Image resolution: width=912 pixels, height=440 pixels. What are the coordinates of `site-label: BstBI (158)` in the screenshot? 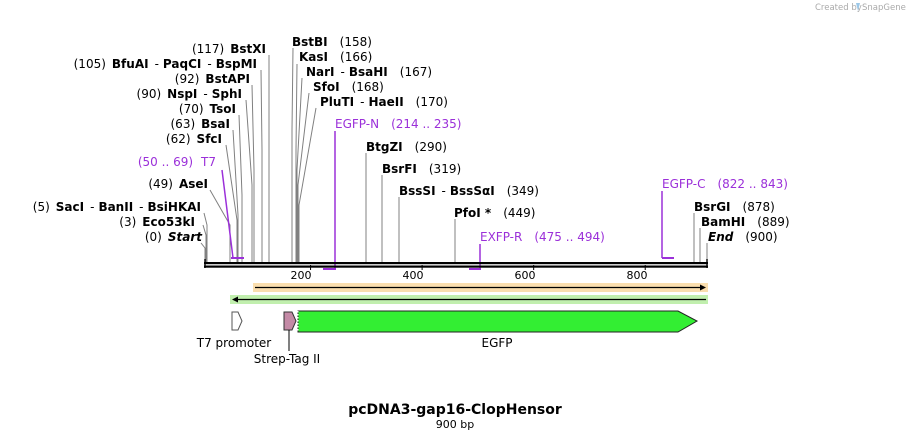 It's located at (332, 42).